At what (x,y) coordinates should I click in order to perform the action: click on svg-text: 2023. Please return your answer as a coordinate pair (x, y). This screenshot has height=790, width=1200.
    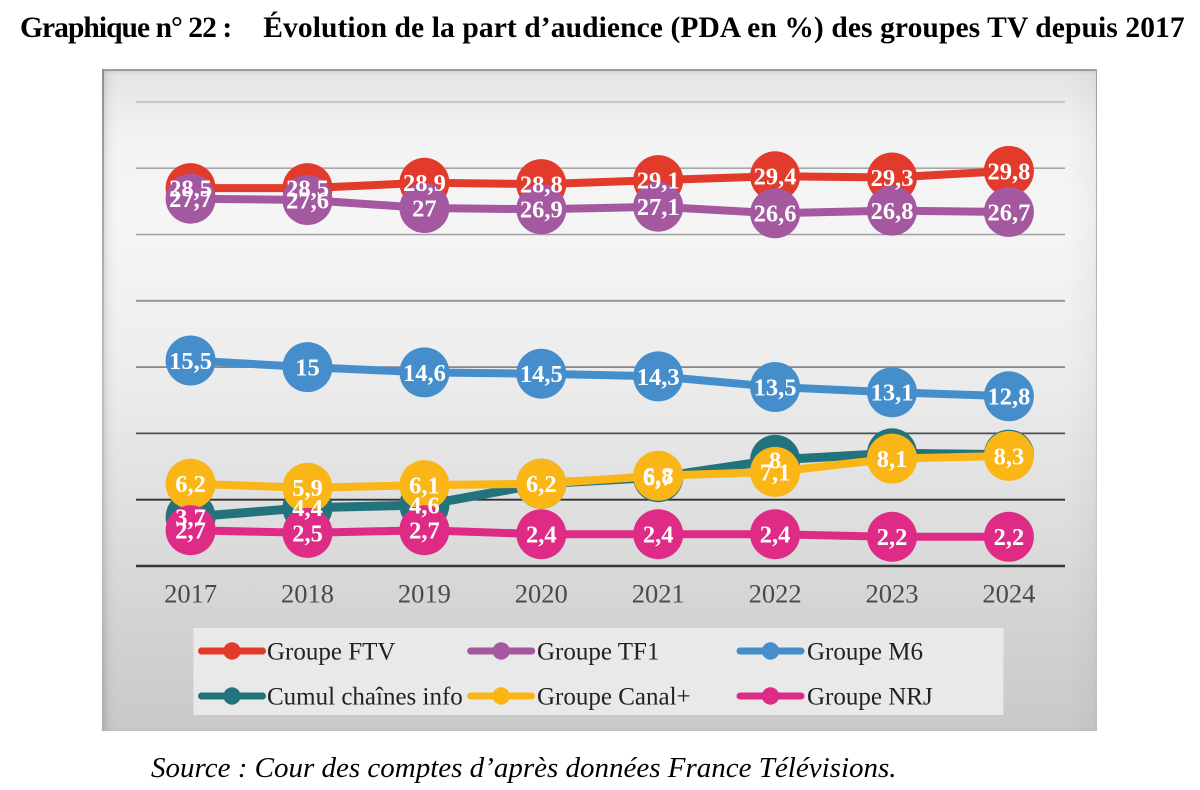
    Looking at the image, I should click on (892, 594).